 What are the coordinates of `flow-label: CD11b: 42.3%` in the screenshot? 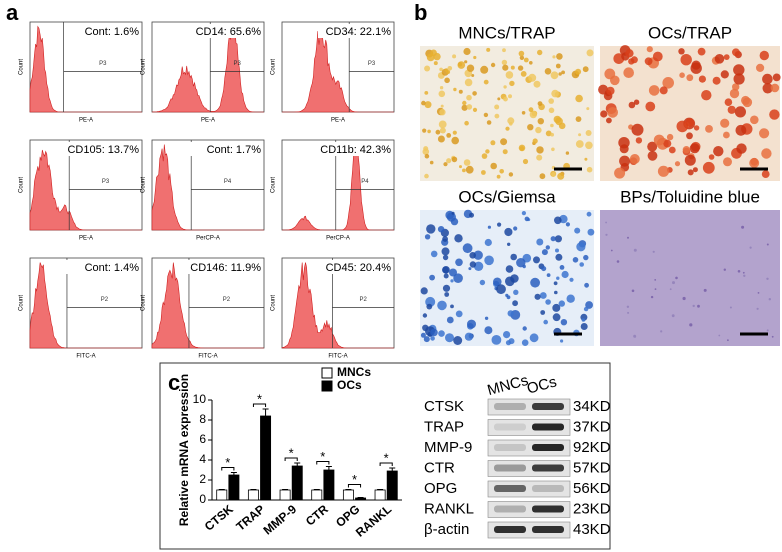 It's located at (355, 150).